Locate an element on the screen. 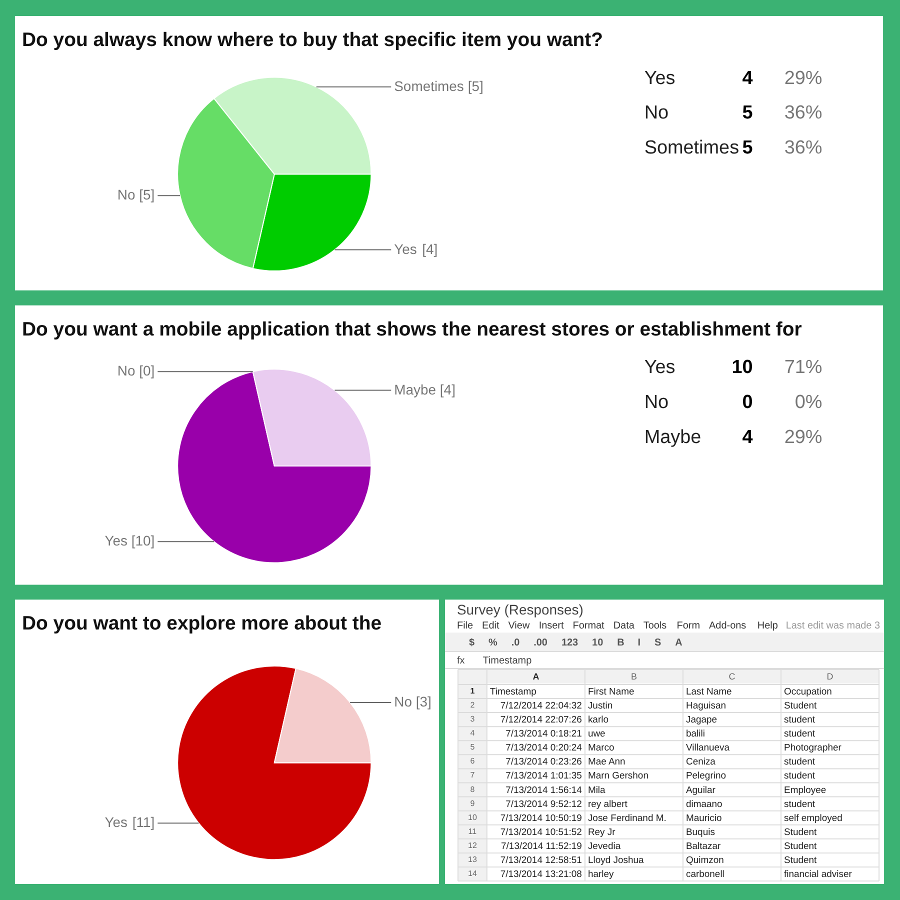 The image size is (900, 900). chart-title: Survey (Responses) is located at coordinates (520, 610).